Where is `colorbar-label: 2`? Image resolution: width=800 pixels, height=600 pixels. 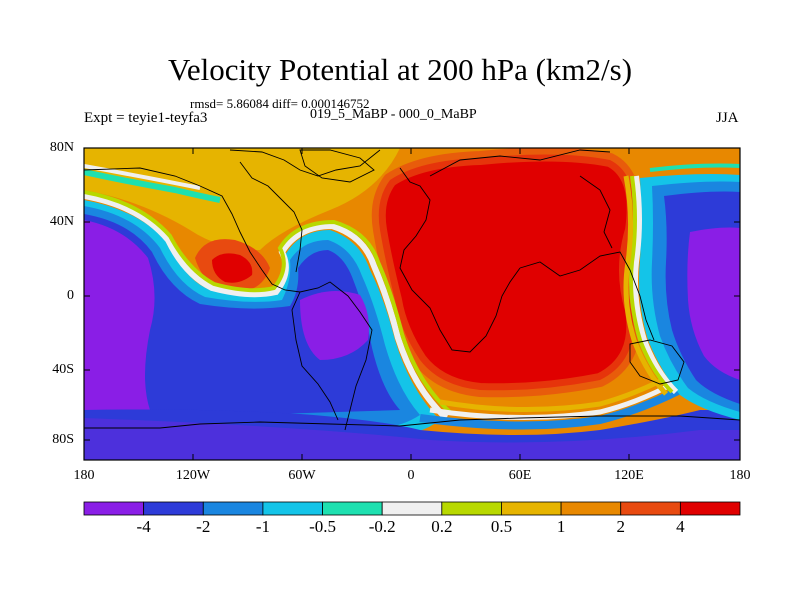
colorbar-label: 2 is located at coordinates (620, 526).